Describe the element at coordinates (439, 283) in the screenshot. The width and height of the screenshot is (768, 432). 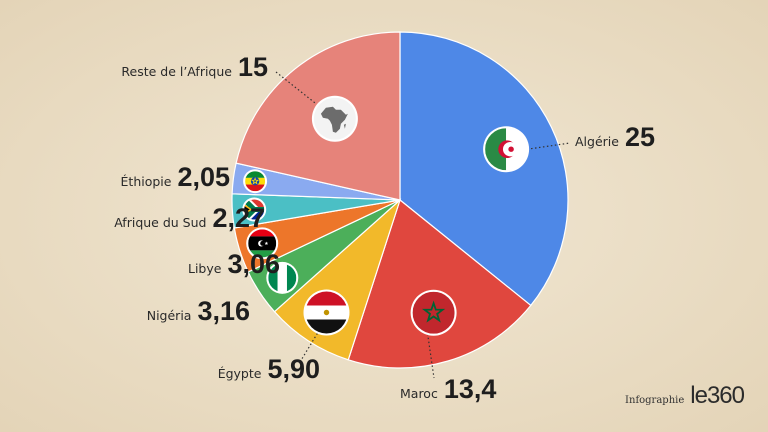
I see `pie-slice-maroc` at that location.